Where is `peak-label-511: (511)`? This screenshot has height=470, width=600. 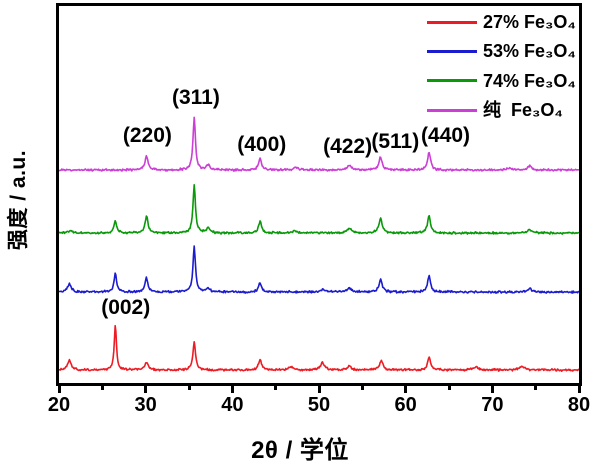
peak-label-511: (511) is located at coordinates (395, 141).